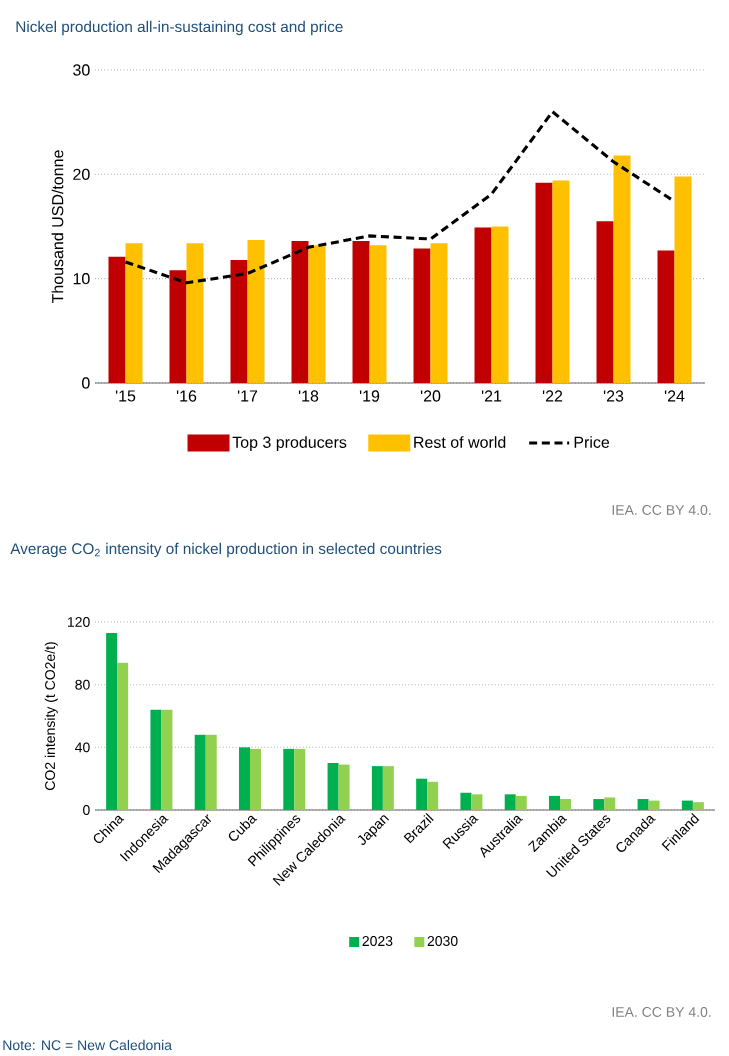  I want to click on y-tick-label: 120, so click(79, 622).